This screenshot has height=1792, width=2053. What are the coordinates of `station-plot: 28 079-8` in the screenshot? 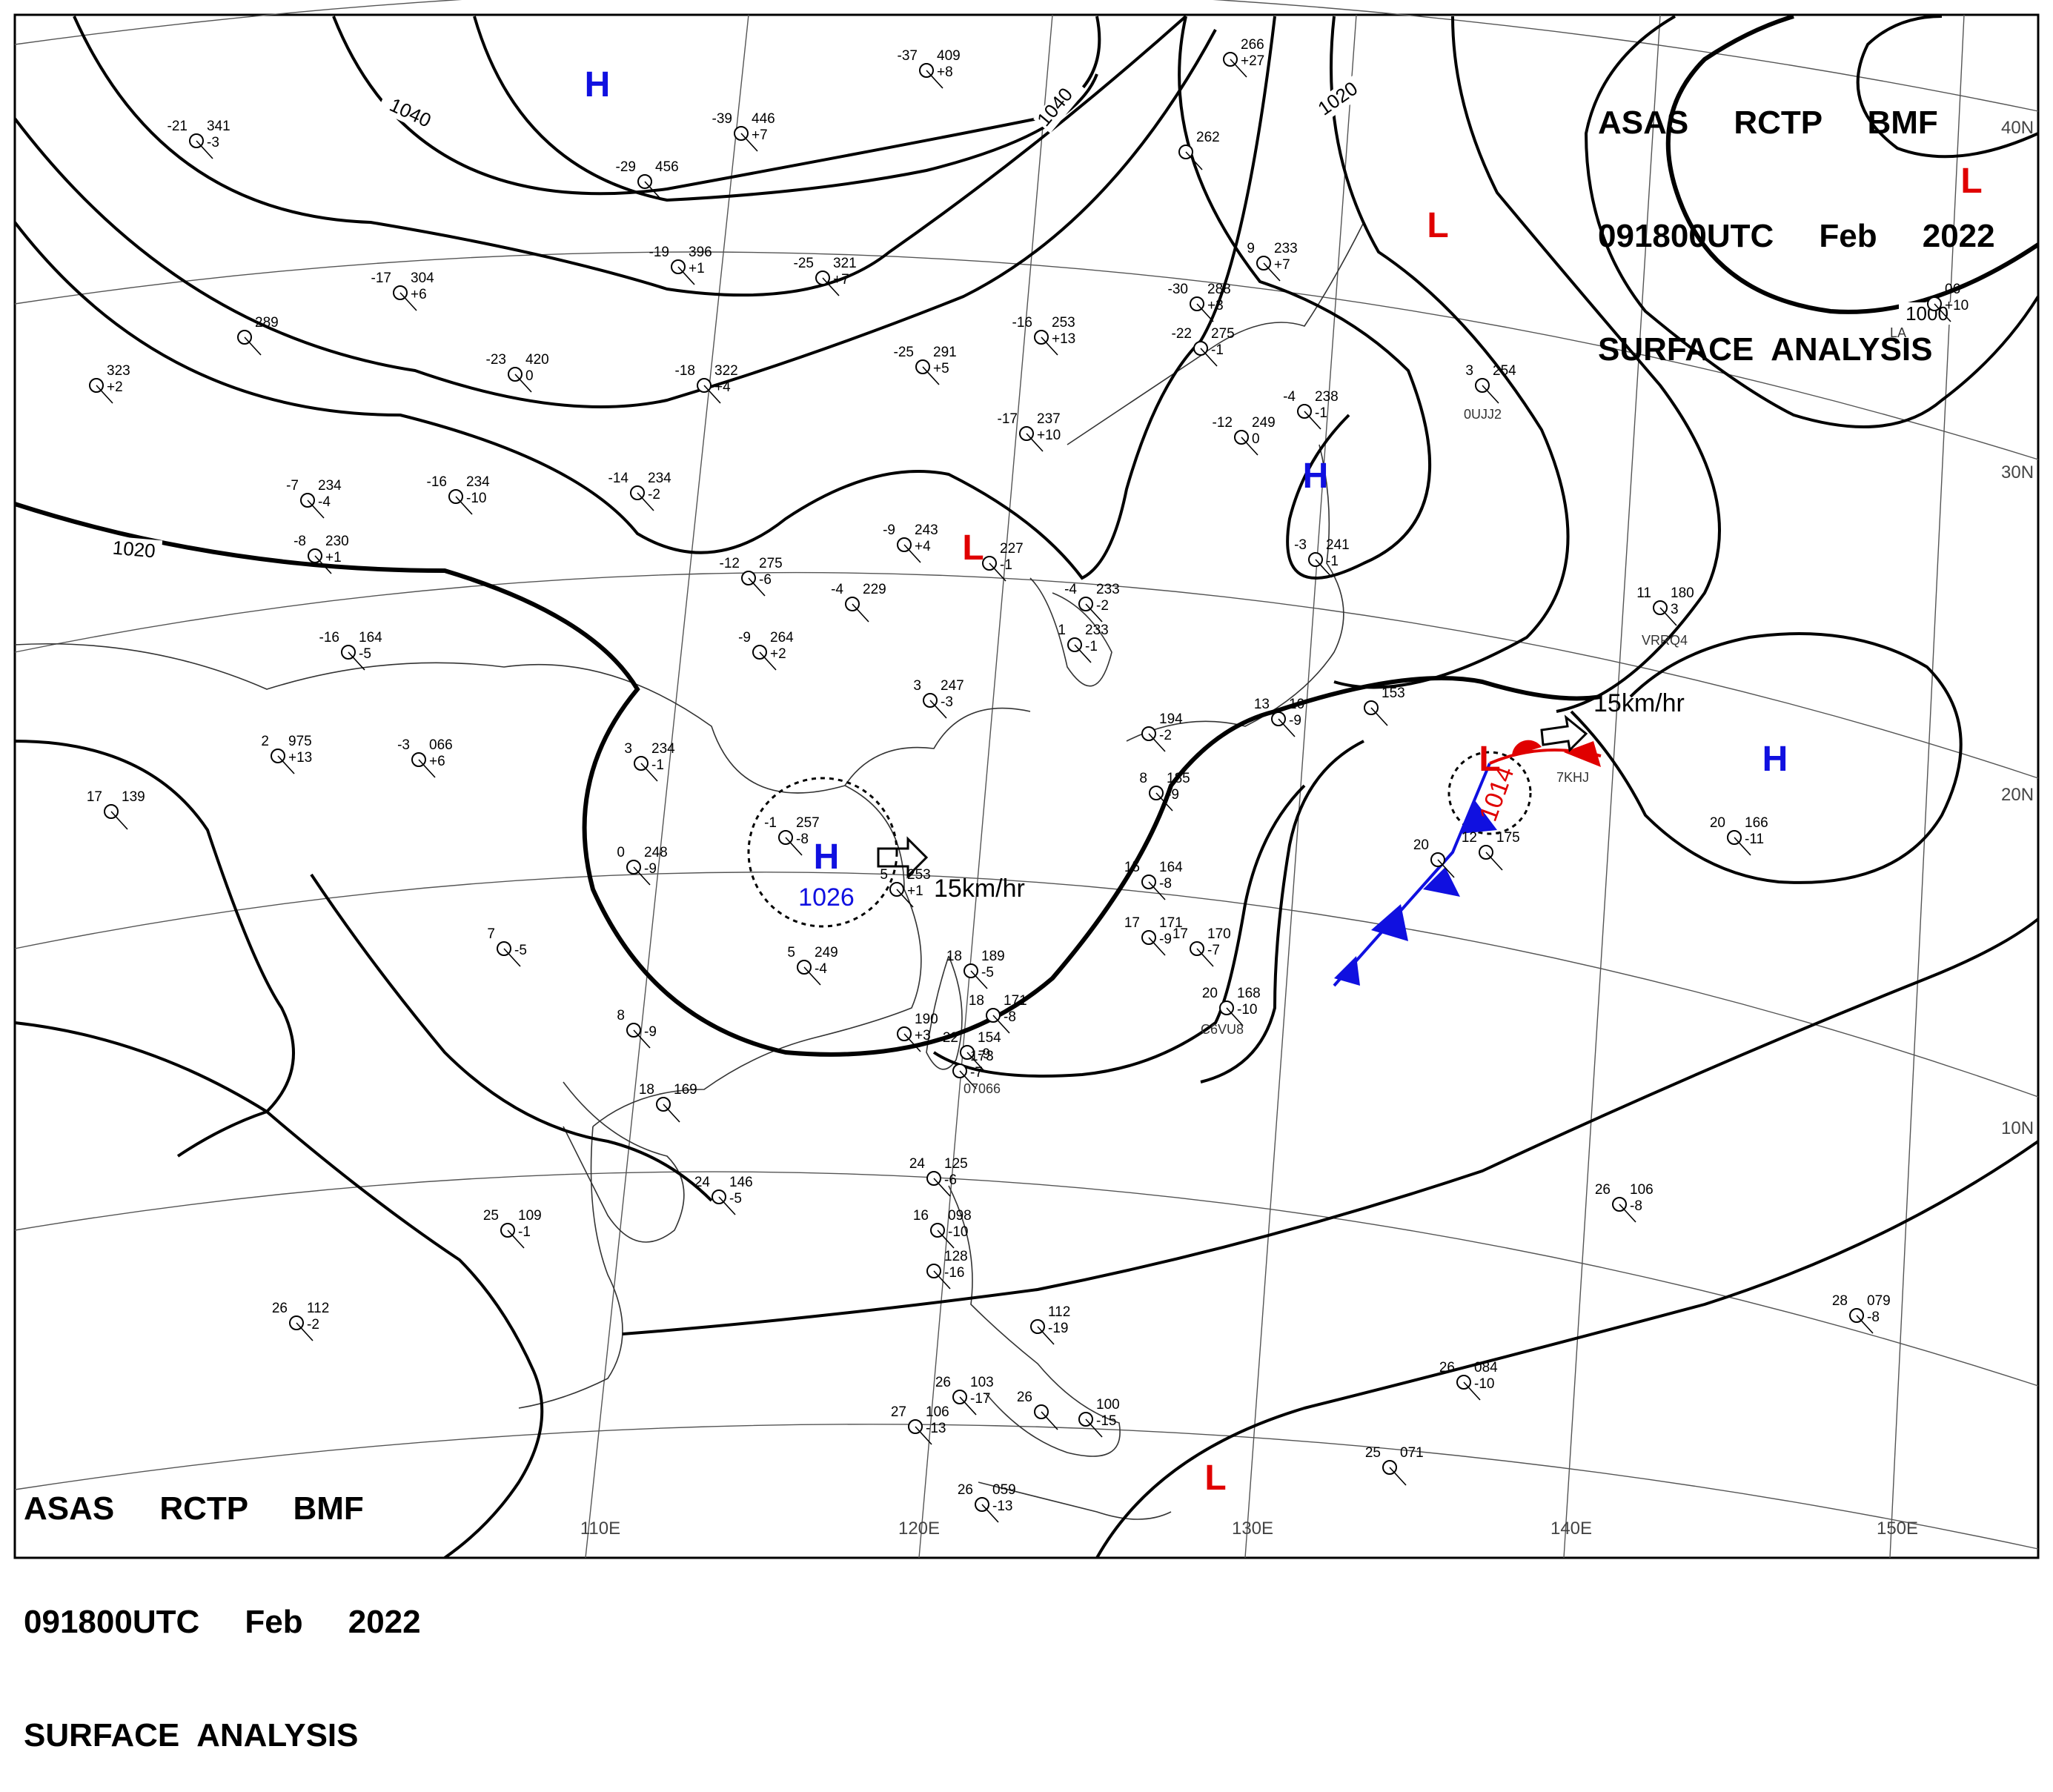 It's located at (1861, 1313).